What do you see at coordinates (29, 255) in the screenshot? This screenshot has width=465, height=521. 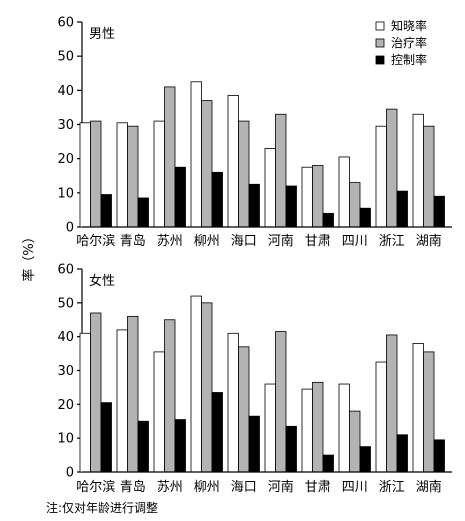 I see `y-axis-label: 率（%）` at bounding box center [29, 255].